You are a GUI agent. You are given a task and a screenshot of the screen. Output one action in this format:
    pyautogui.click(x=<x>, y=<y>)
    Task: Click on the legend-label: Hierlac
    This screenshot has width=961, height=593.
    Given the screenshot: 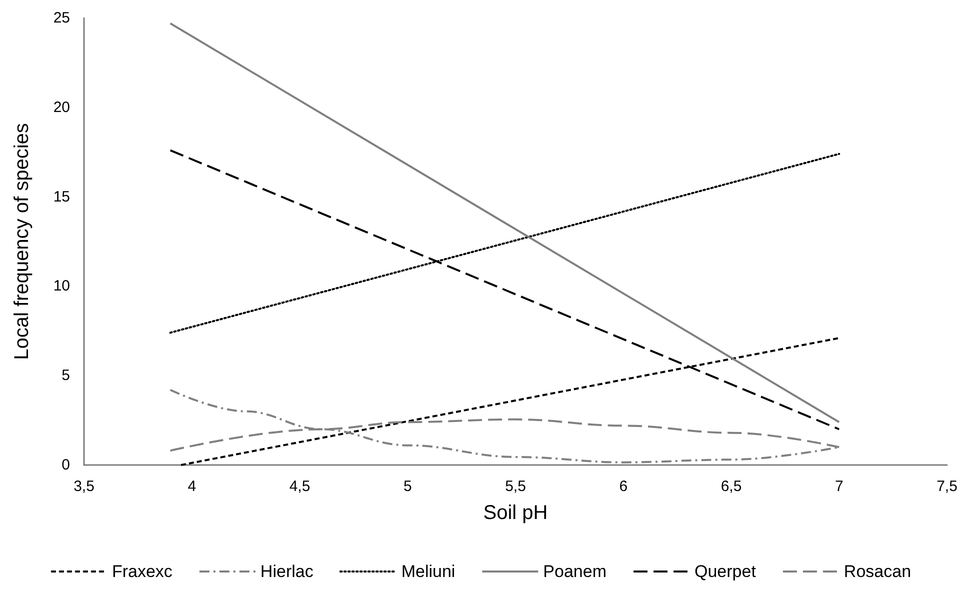 What is the action you would take?
    pyautogui.click(x=287, y=571)
    